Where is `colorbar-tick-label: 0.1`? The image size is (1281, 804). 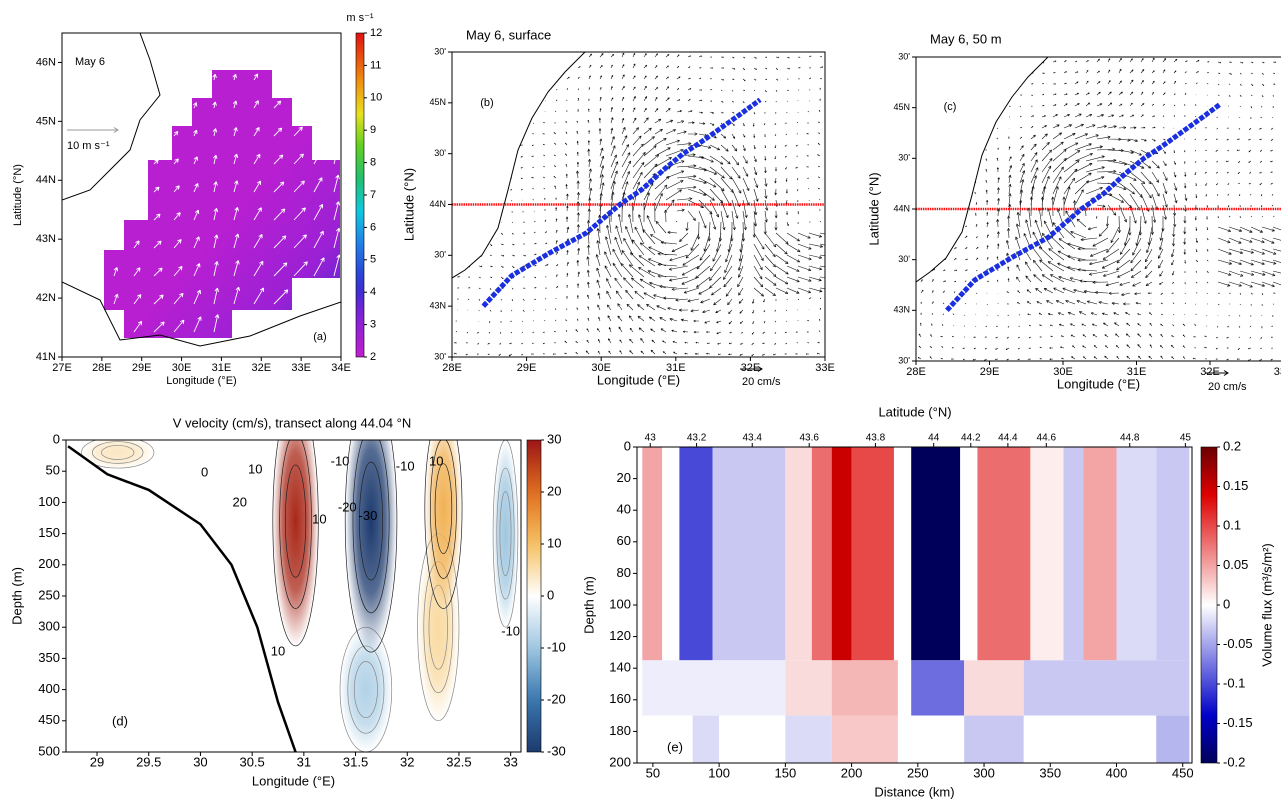
colorbar-tick-label: 0.1 is located at coordinates (1232, 524).